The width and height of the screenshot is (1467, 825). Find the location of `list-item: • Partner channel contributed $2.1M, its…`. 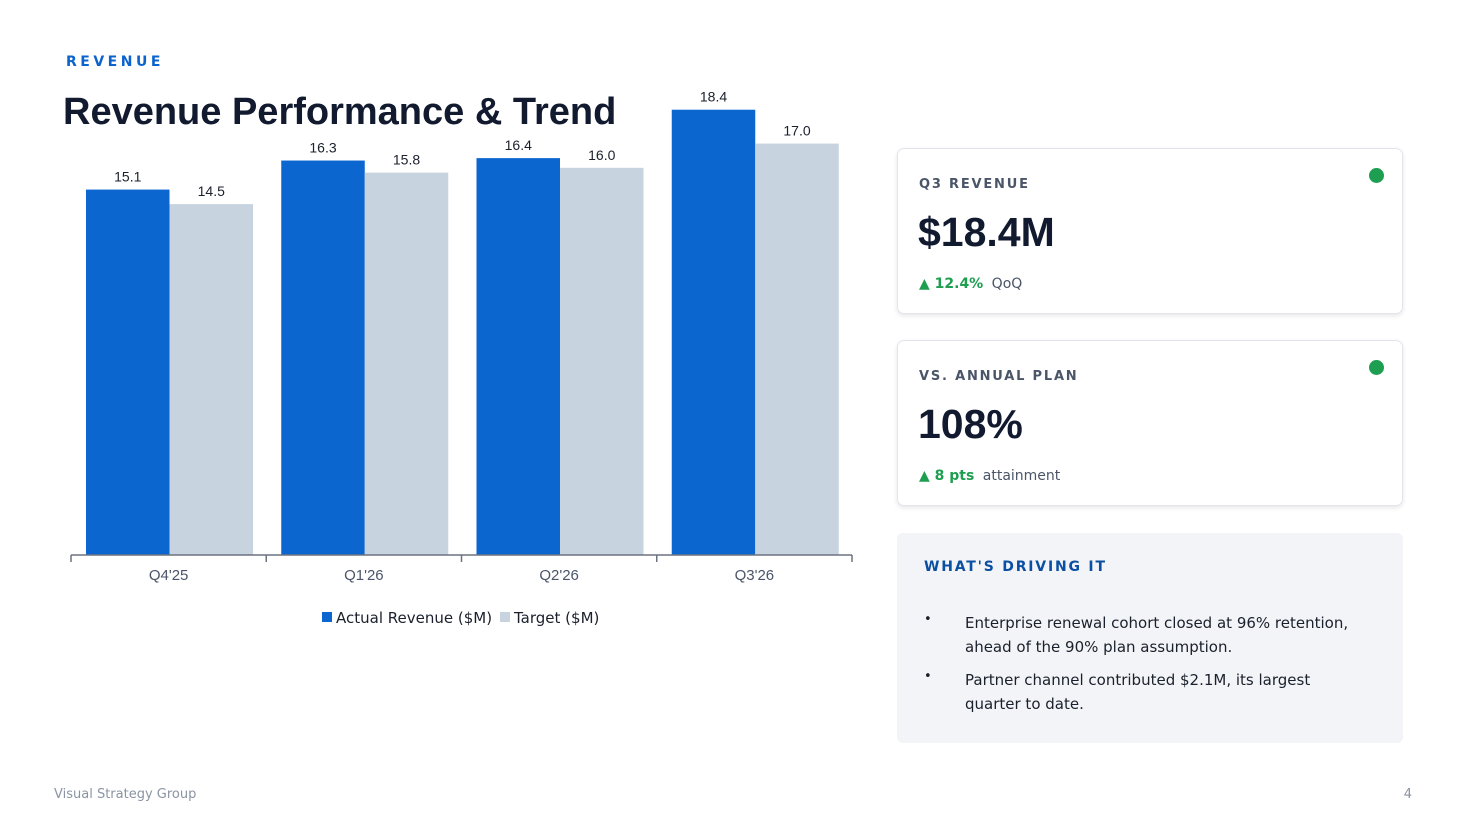

list-item: • Partner channel contributed $2.1M, its… is located at coordinates (1146, 692).